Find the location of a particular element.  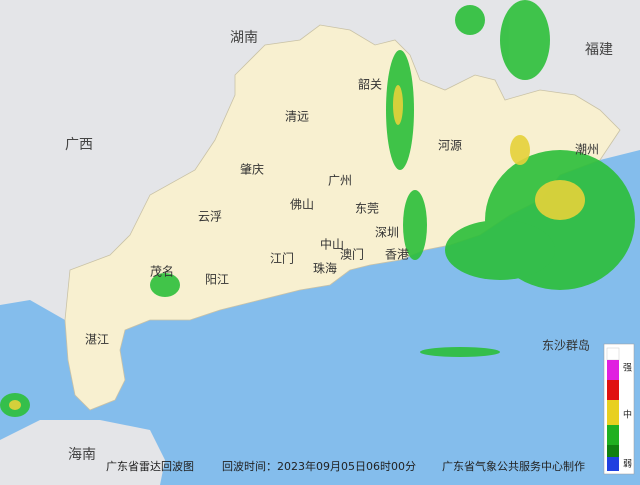

place-label: 广西 is located at coordinates (79, 145).